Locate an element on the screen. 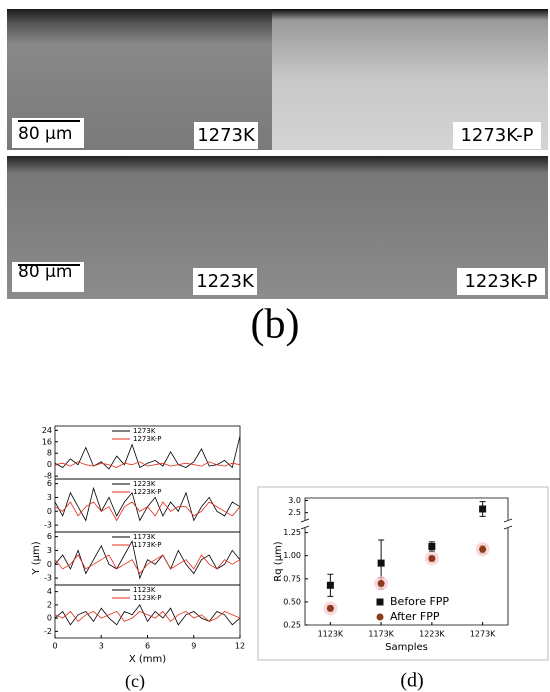  x-tick-label: 1173K is located at coordinates (381, 634).